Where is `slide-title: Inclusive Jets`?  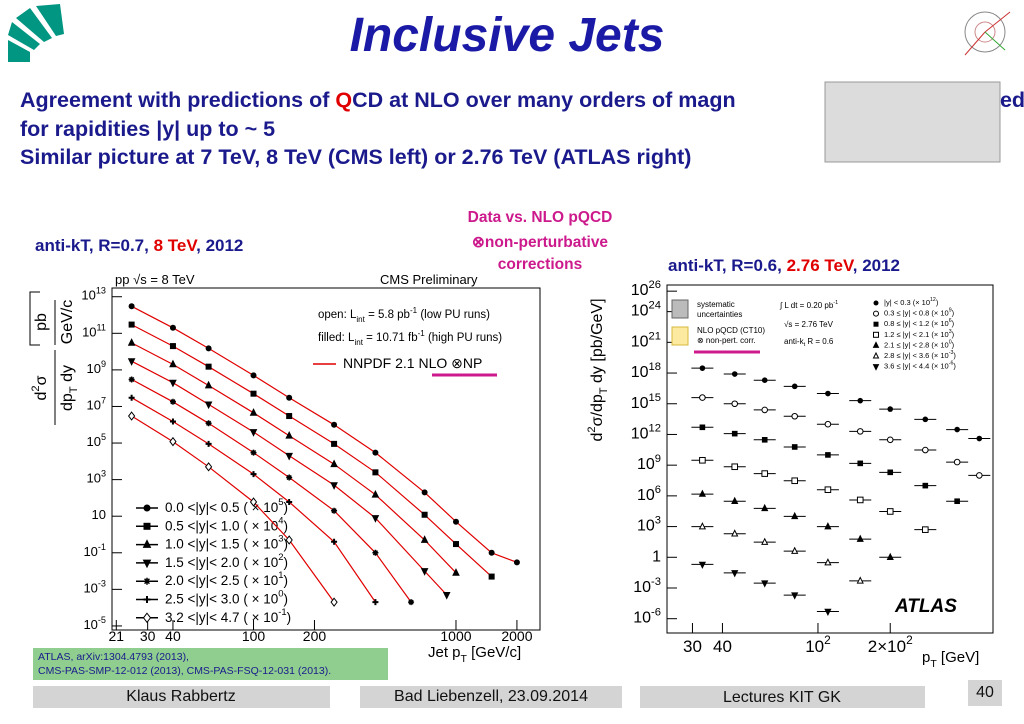
slide-title: Inclusive Jets is located at coordinates (507, 35).